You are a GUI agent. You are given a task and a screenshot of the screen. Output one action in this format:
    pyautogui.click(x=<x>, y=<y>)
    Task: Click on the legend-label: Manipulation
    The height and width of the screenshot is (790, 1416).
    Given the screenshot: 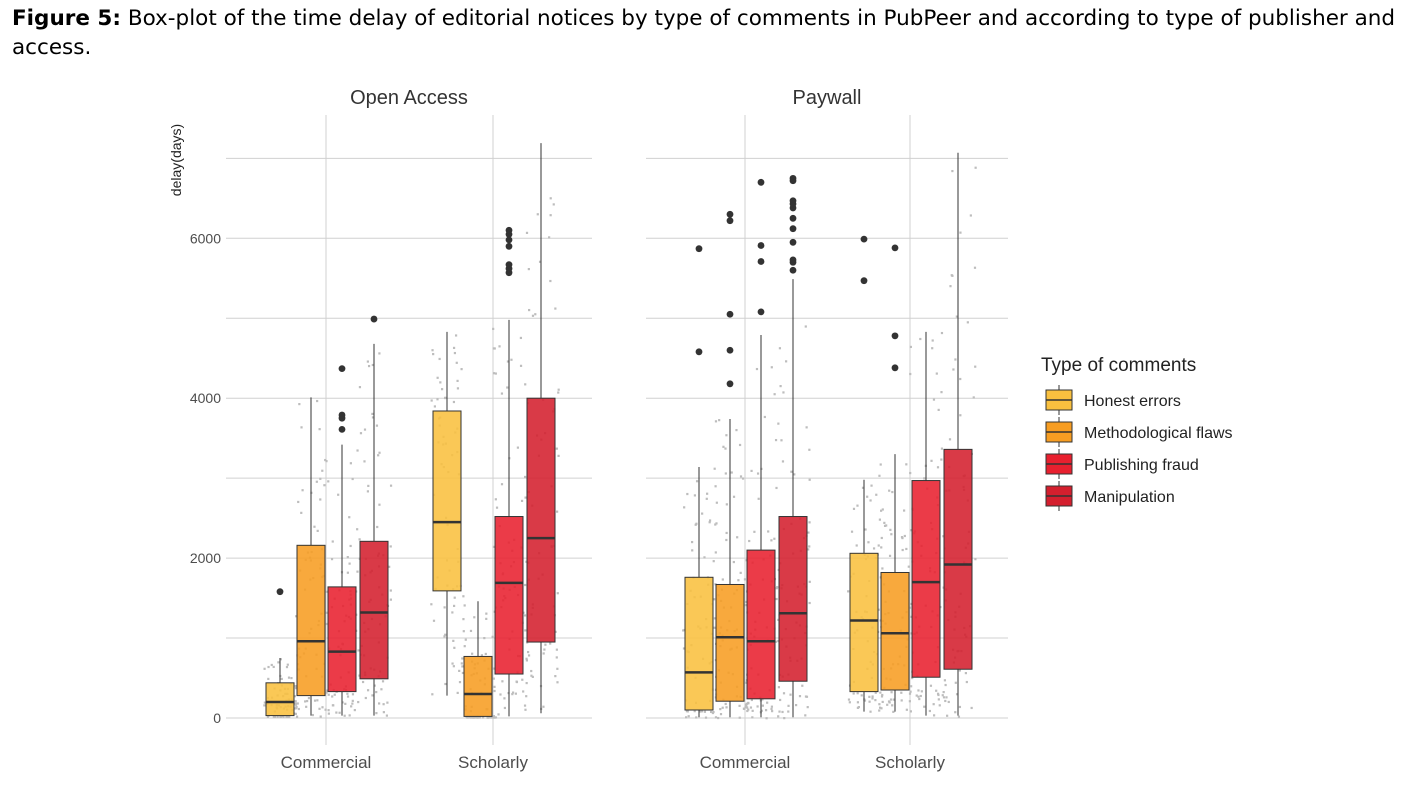 What is the action you would take?
    pyautogui.click(x=1129, y=497)
    